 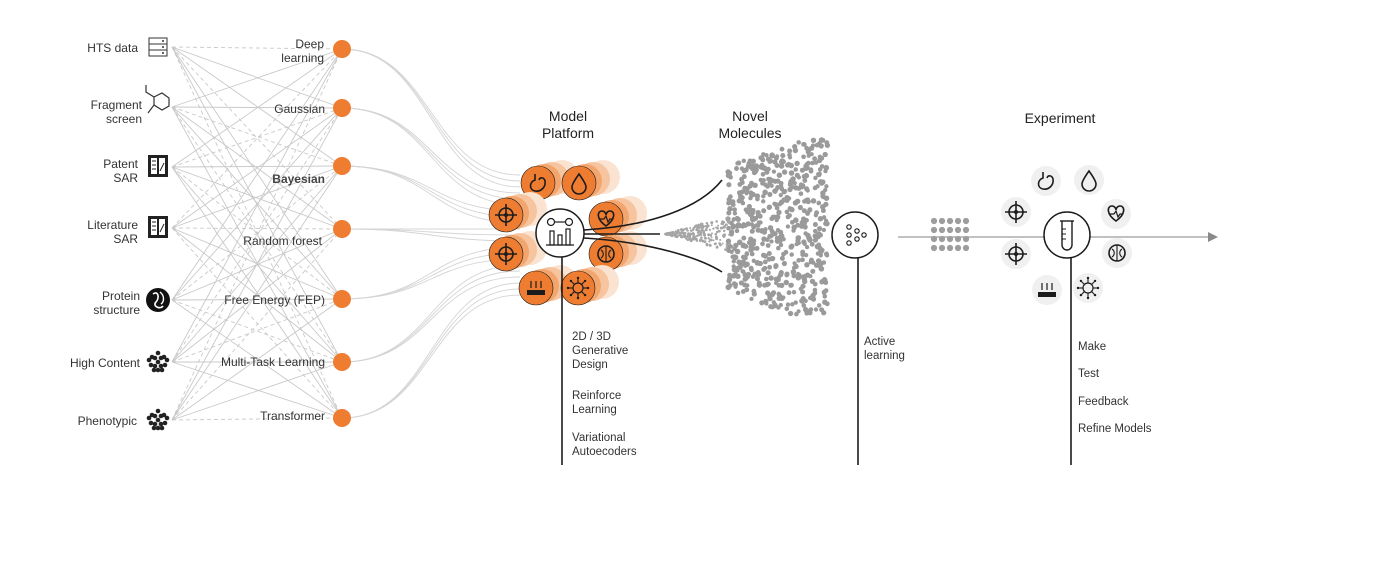 I want to click on experiment-cluster, so click(x=1066, y=235).